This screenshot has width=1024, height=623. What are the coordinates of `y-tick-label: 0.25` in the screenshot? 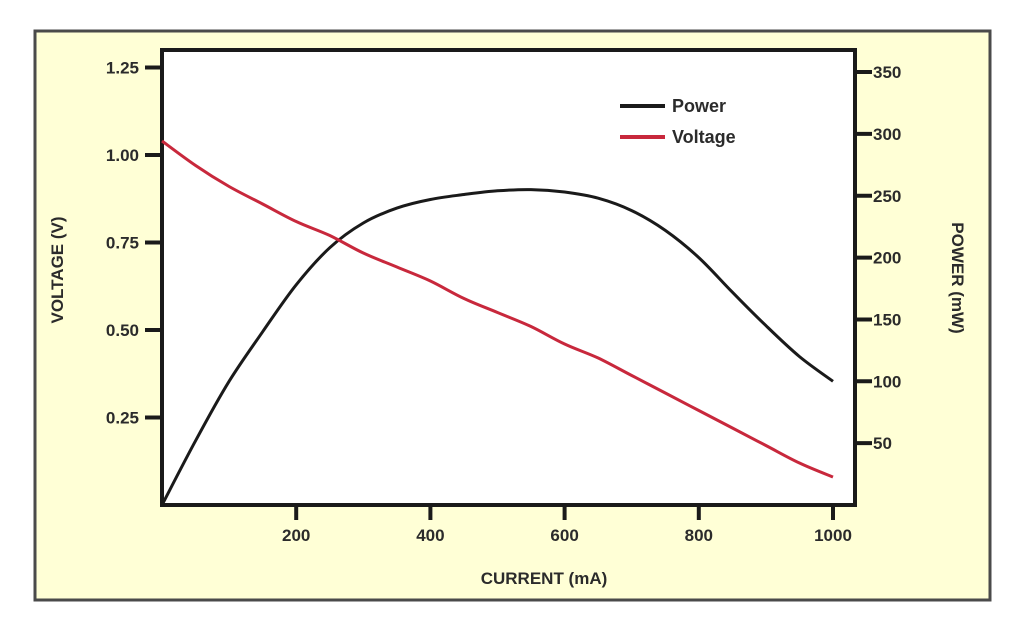 It's located at (122, 418).